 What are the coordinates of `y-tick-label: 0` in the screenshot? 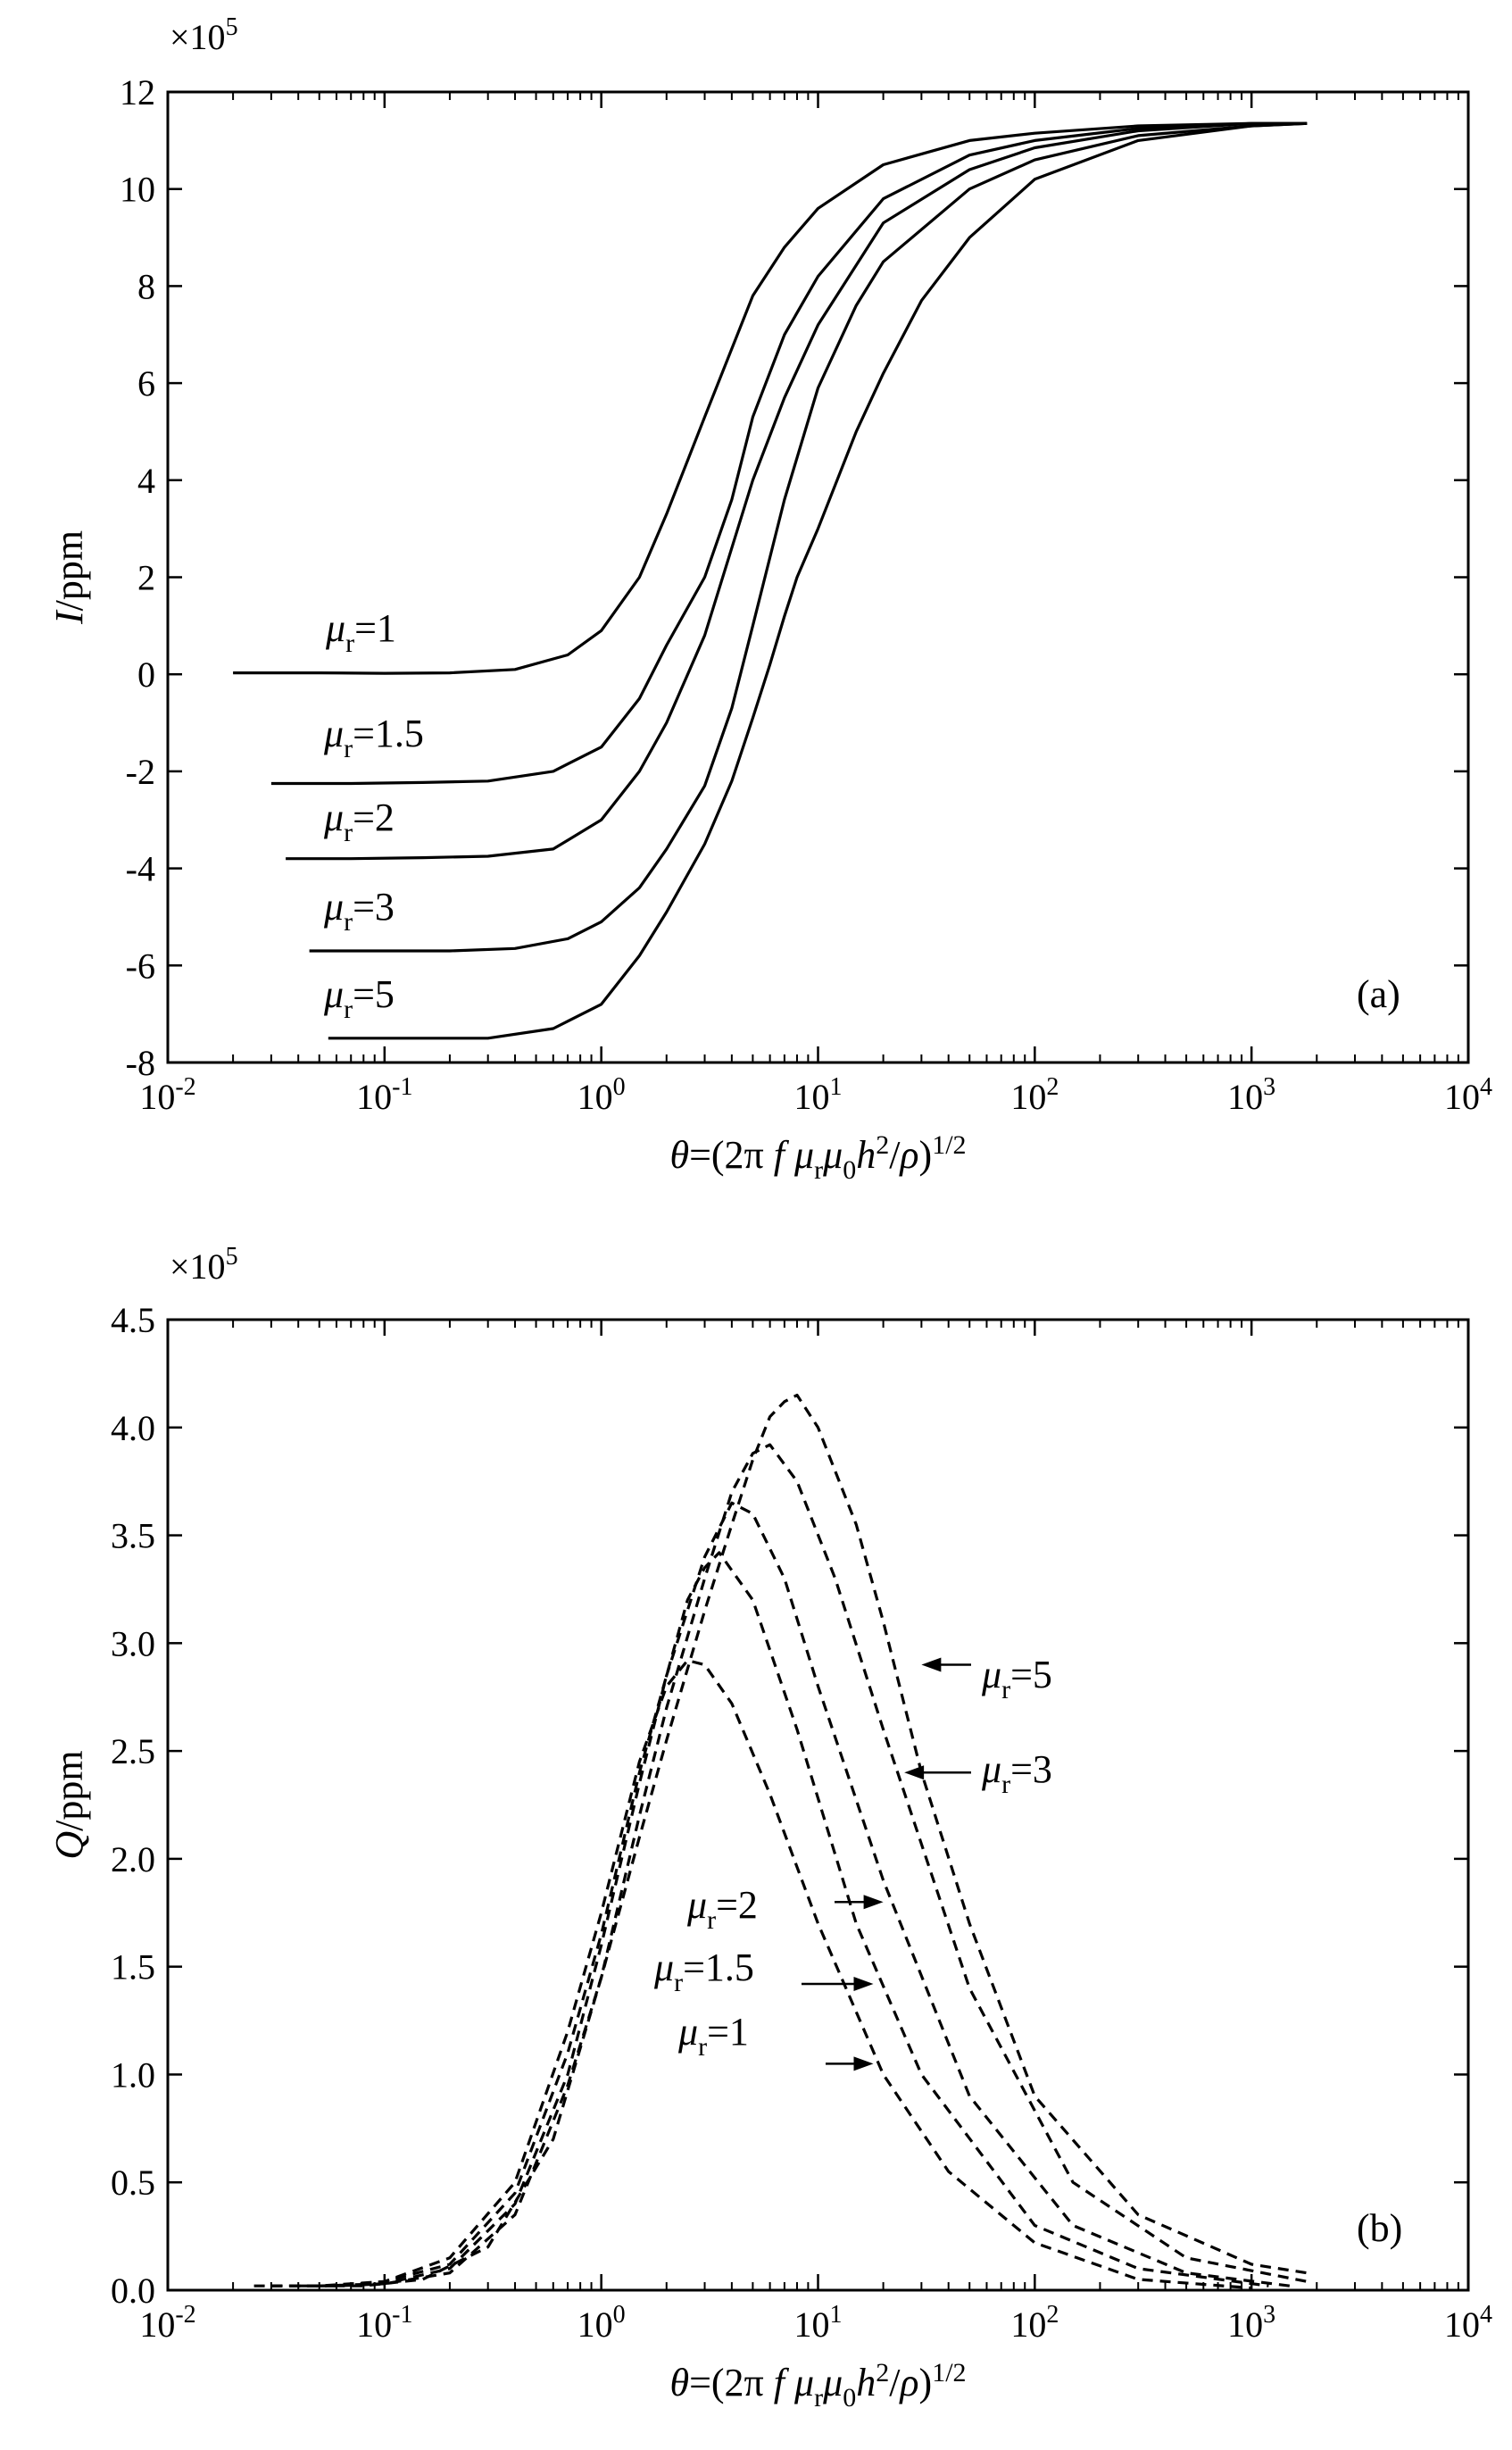 It's located at (146, 675).